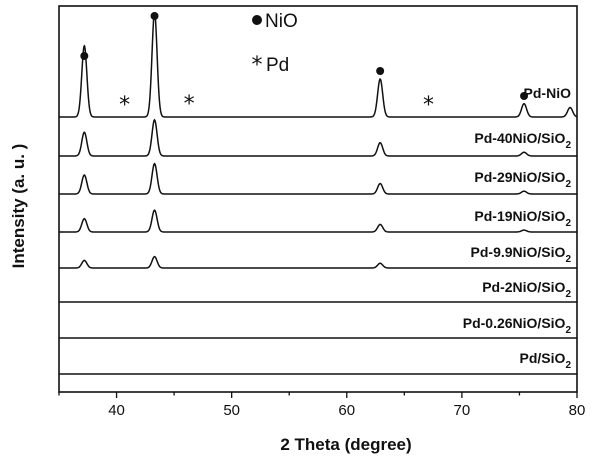  I want to click on series-label: Pd-19NiO/SiO2, so click(522, 218).